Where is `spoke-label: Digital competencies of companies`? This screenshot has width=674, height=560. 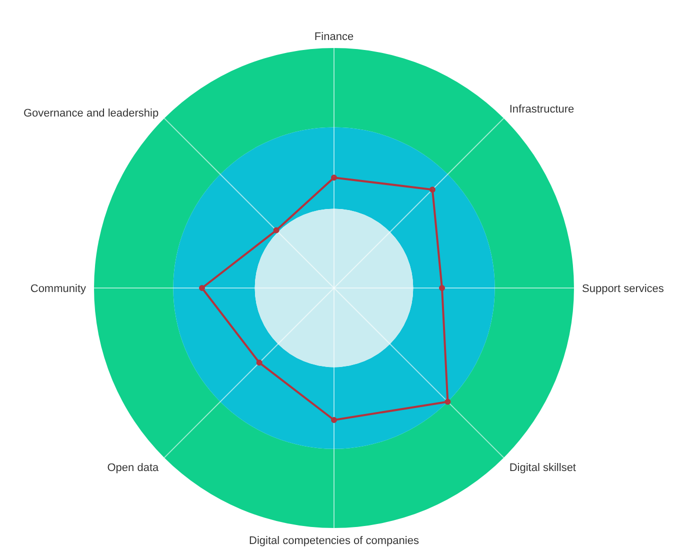 spoke-label: Digital competencies of companies is located at coordinates (334, 540).